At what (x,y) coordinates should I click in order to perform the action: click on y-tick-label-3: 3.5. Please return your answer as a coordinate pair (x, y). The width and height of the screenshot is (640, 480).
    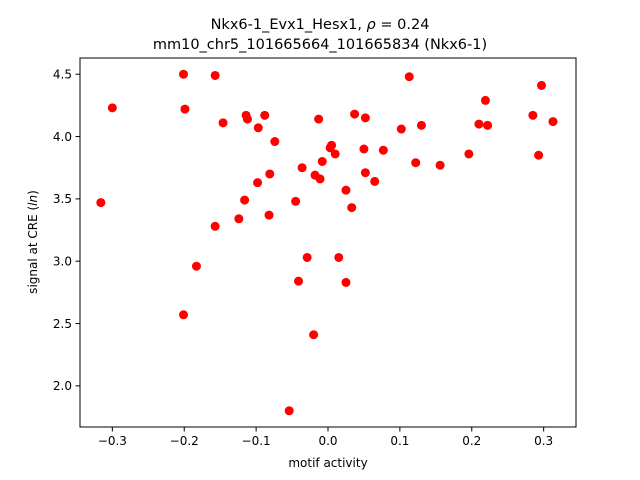
    Looking at the image, I should click on (62, 199).